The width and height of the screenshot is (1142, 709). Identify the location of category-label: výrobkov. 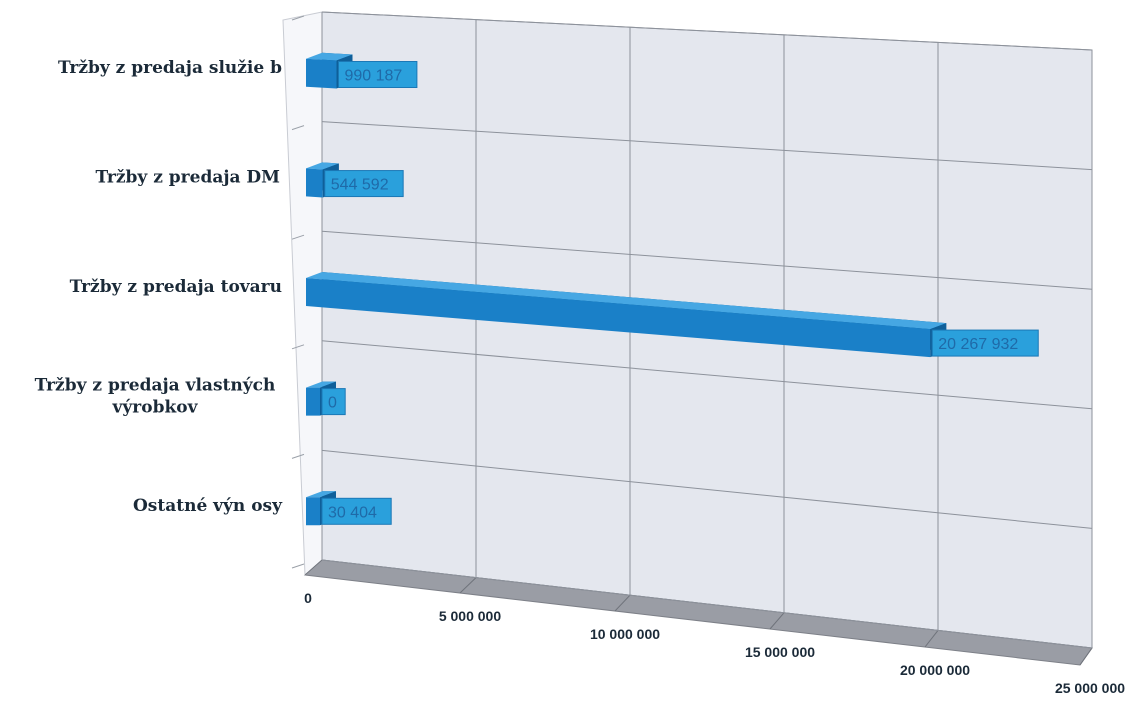
(155, 408).